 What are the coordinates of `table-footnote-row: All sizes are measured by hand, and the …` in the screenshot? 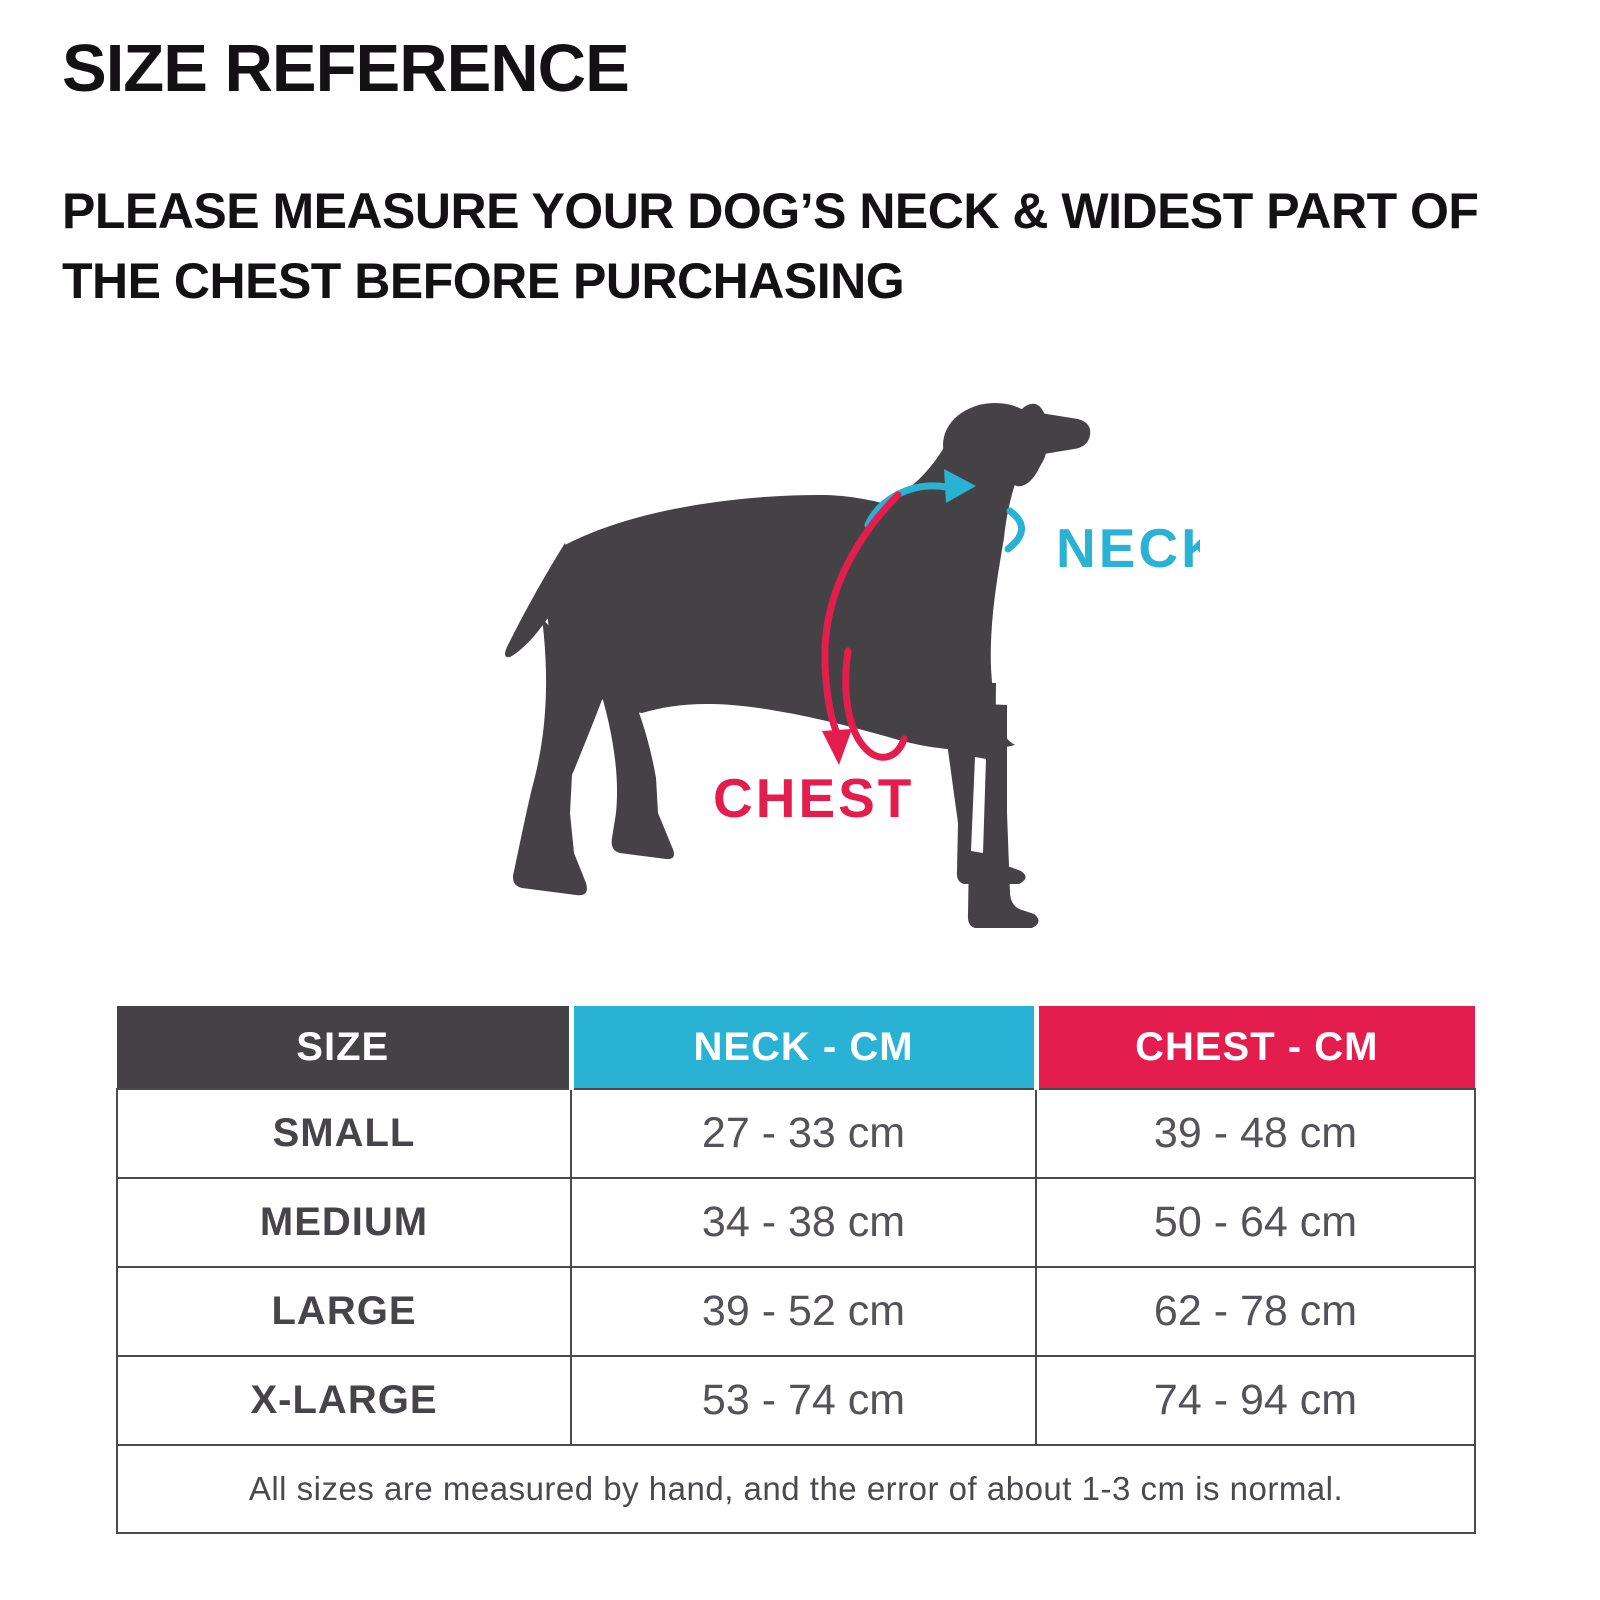 It's located at (796, 1489).